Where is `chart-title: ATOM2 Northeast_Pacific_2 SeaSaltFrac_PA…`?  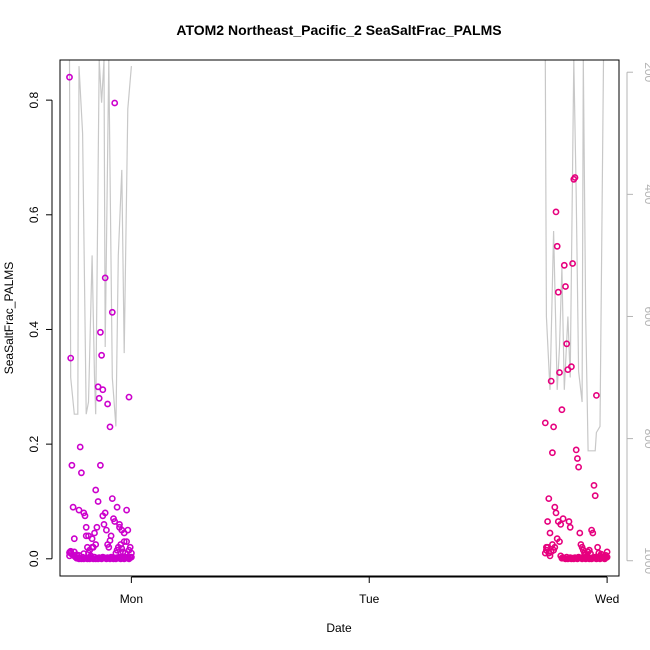 chart-title: ATOM2 Northeast_Pacific_2 SeaSaltFrac_PA… is located at coordinates (338, 30).